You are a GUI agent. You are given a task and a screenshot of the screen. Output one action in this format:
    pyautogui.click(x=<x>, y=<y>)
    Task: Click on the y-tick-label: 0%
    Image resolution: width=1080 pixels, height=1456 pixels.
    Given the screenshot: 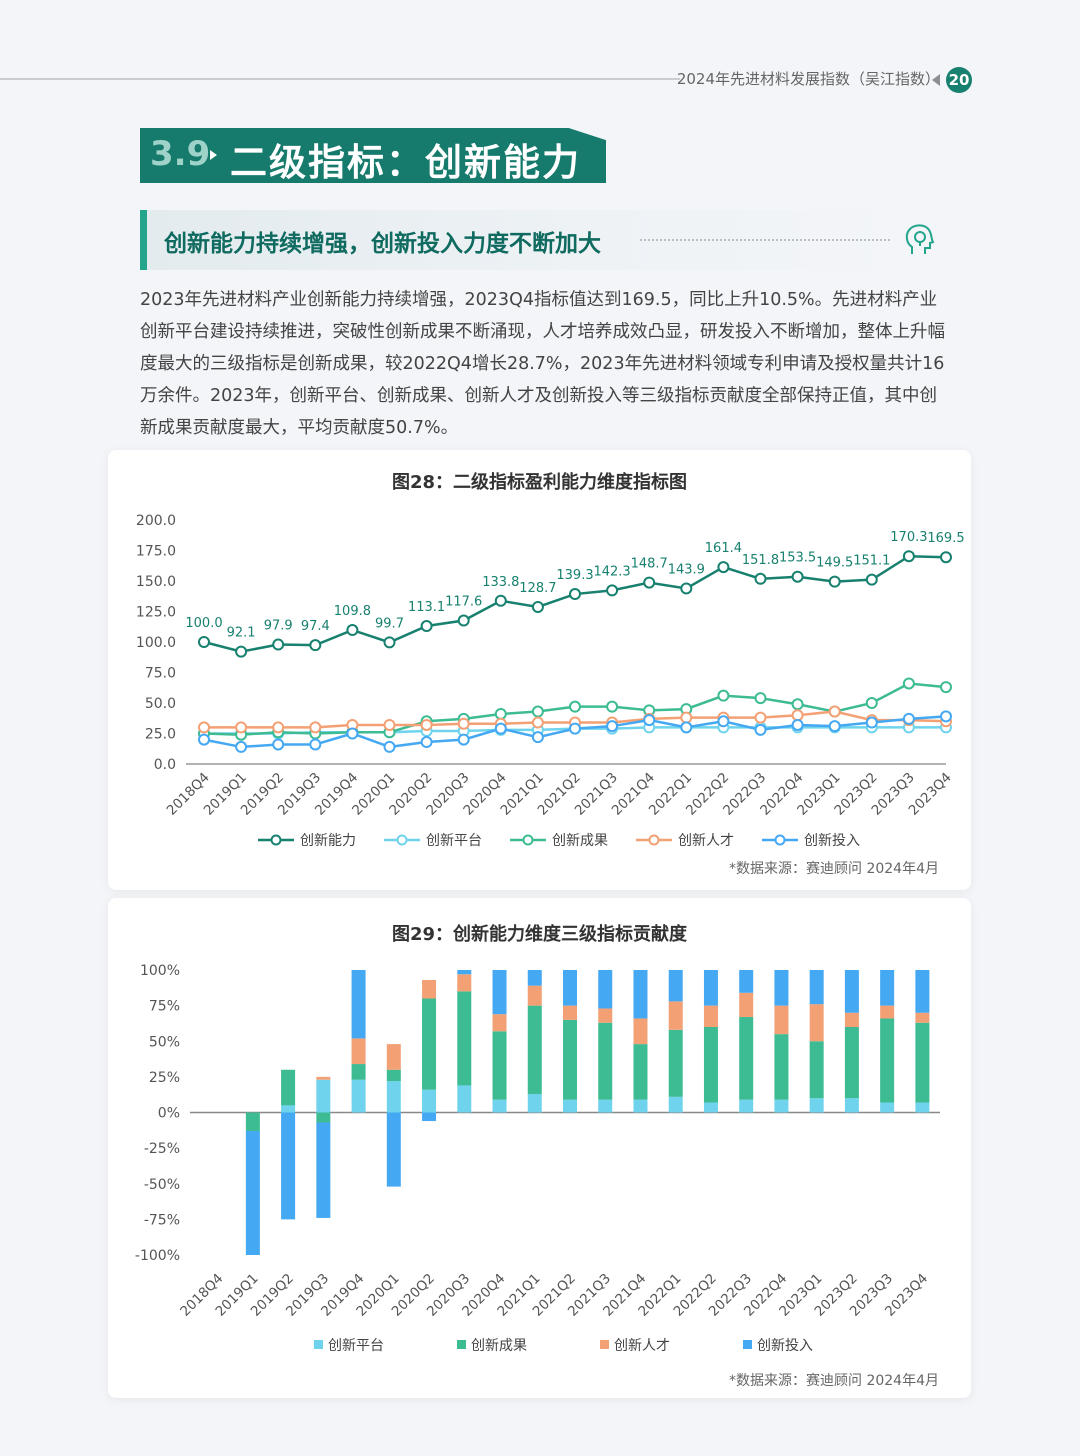 What is the action you would take?
    pyautogui.click(x=169, y=1114)
    